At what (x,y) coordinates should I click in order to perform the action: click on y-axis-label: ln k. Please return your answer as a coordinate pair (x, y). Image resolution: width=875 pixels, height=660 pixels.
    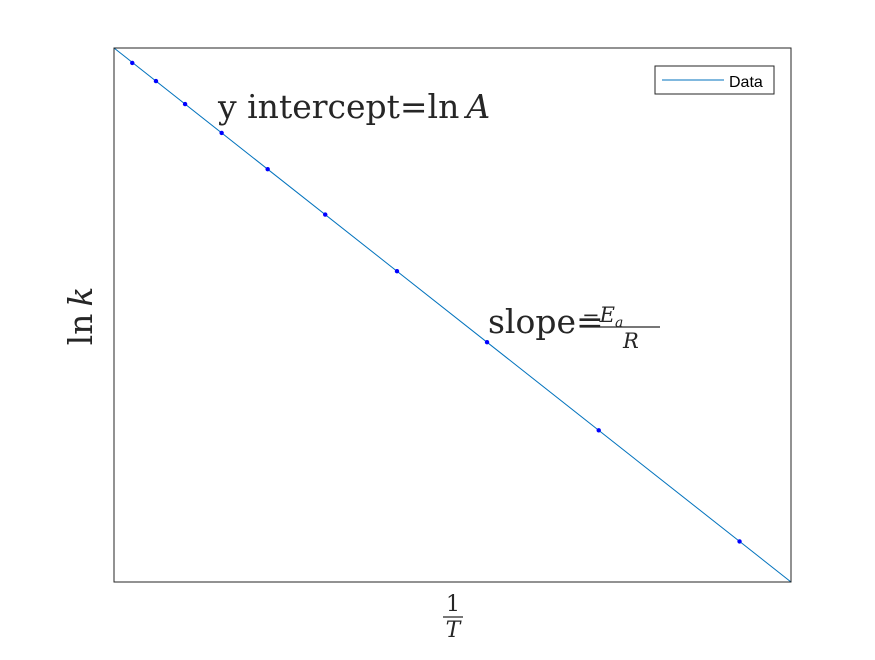
    Looking at the image, I should click on (80, 316).